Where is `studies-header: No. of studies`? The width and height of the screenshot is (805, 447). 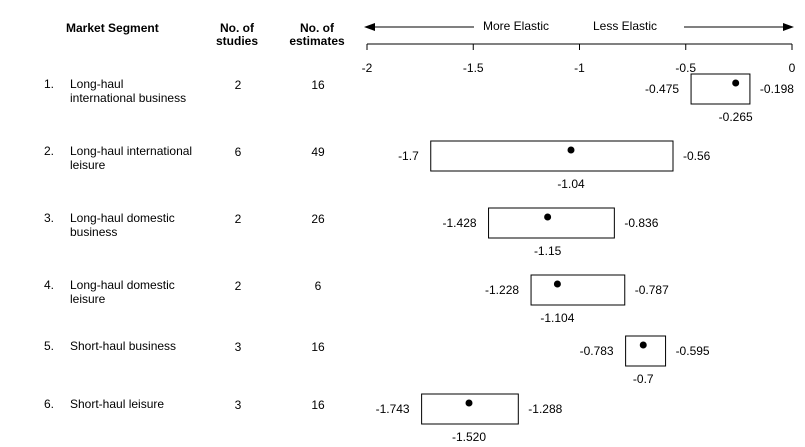
studies-header: No. of studies is located at coordinates (237, 35).